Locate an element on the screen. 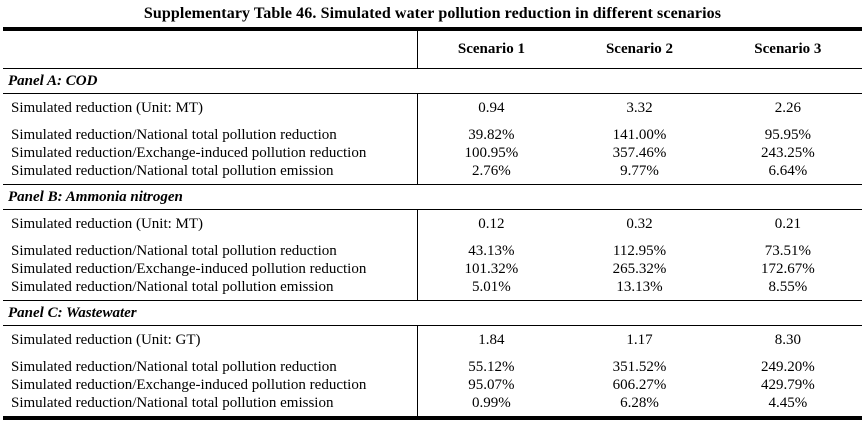 The image size is (865, 435). column-header-scenario-1: Scenario 1 is located at coordinates (491, 50).